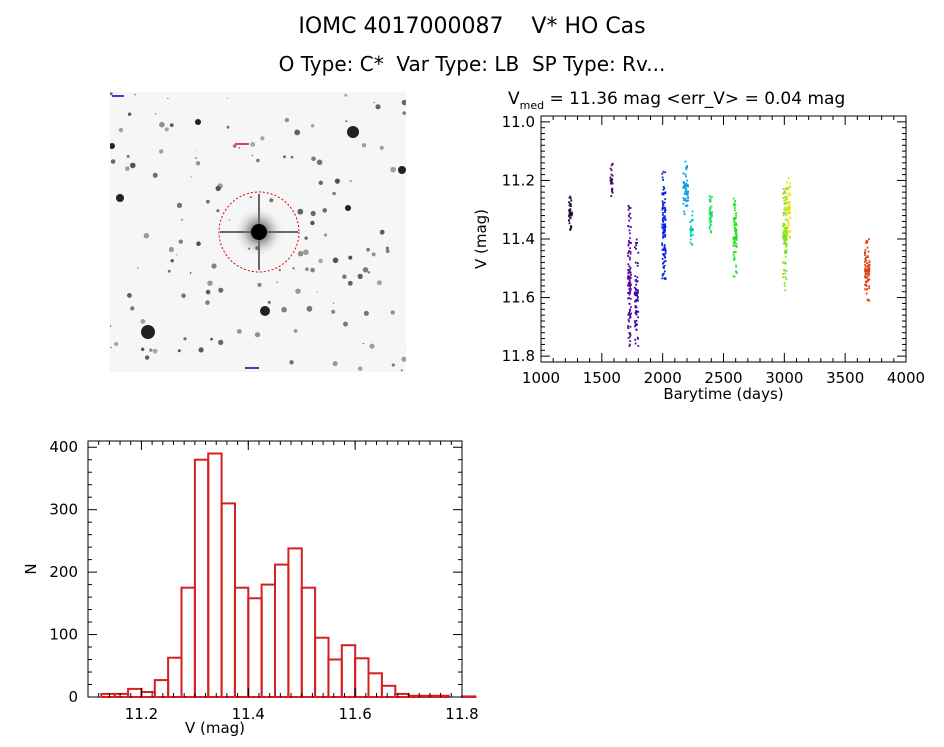  Describe the element at coordinates (518, 298) in the screenshot. I see `y-tick-label: 11.6` at that location.